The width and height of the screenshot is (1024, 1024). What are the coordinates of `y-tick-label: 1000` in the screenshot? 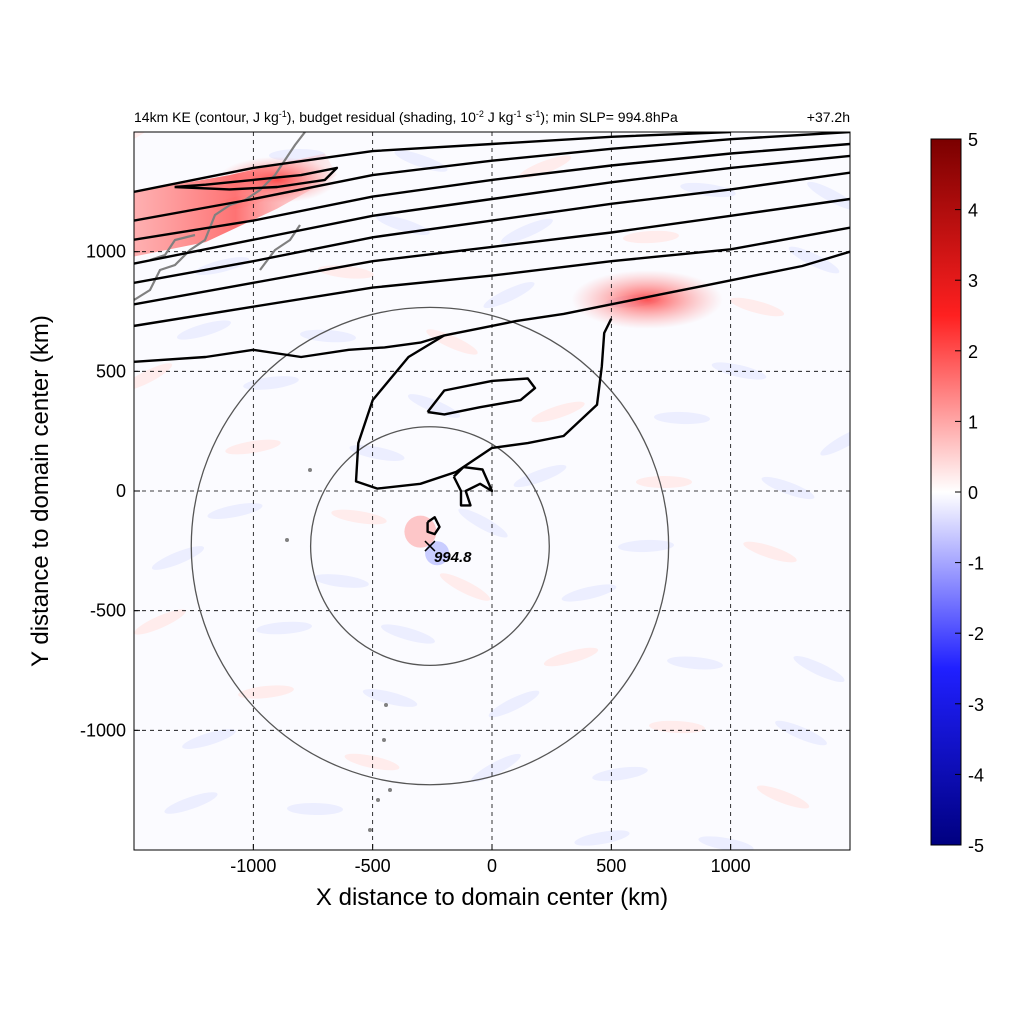 It's located at (106, 252).